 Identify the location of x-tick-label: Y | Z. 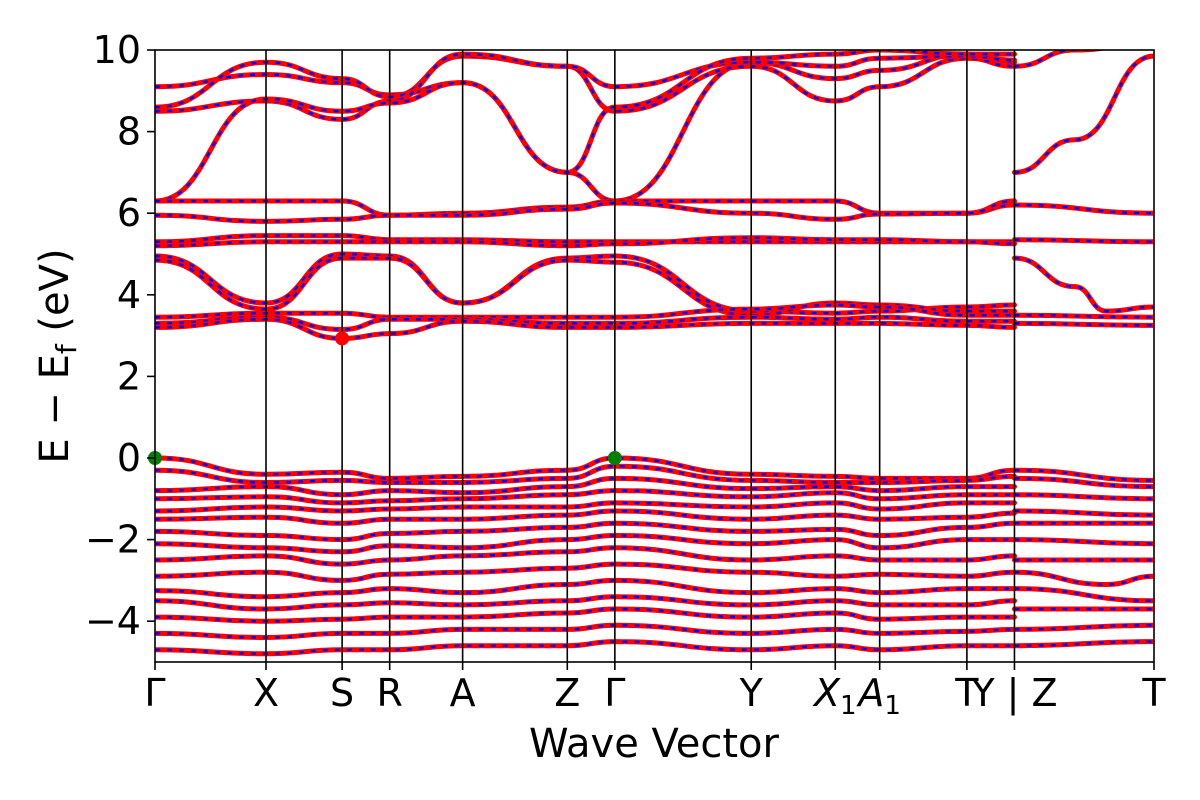
(1013, 693).